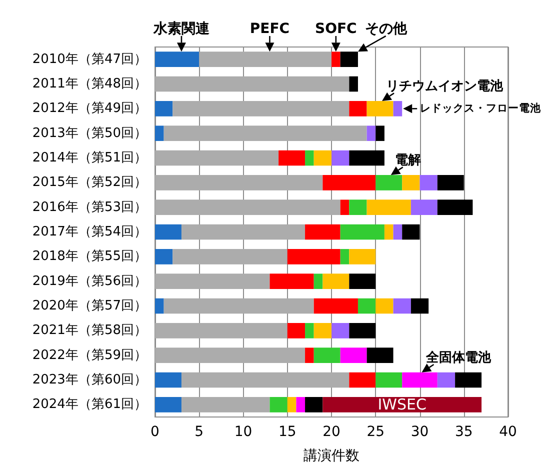 This screenshot has width=544, height=470. Describe the element at coordinates (287, 432) in the screenshot. I see `x-tick-label: 15` at that location.